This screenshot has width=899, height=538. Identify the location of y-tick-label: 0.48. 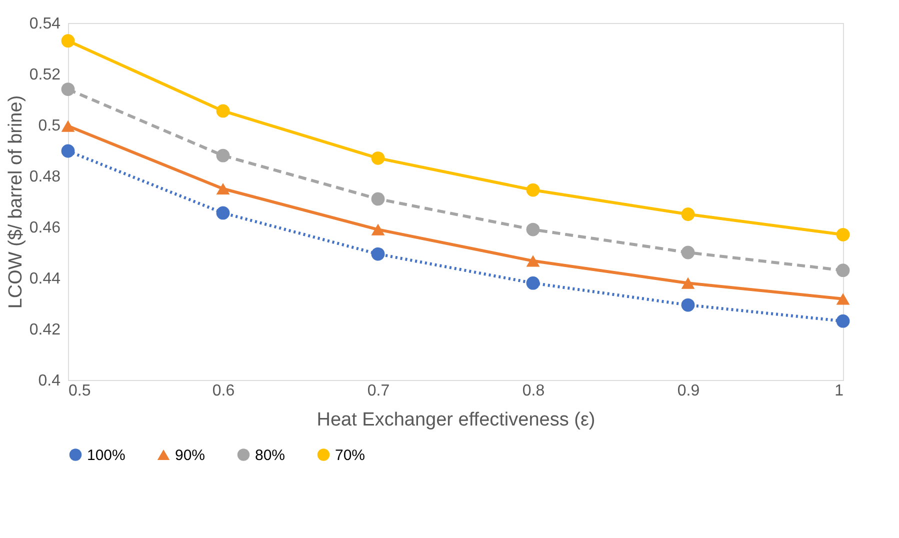
(45, 177).